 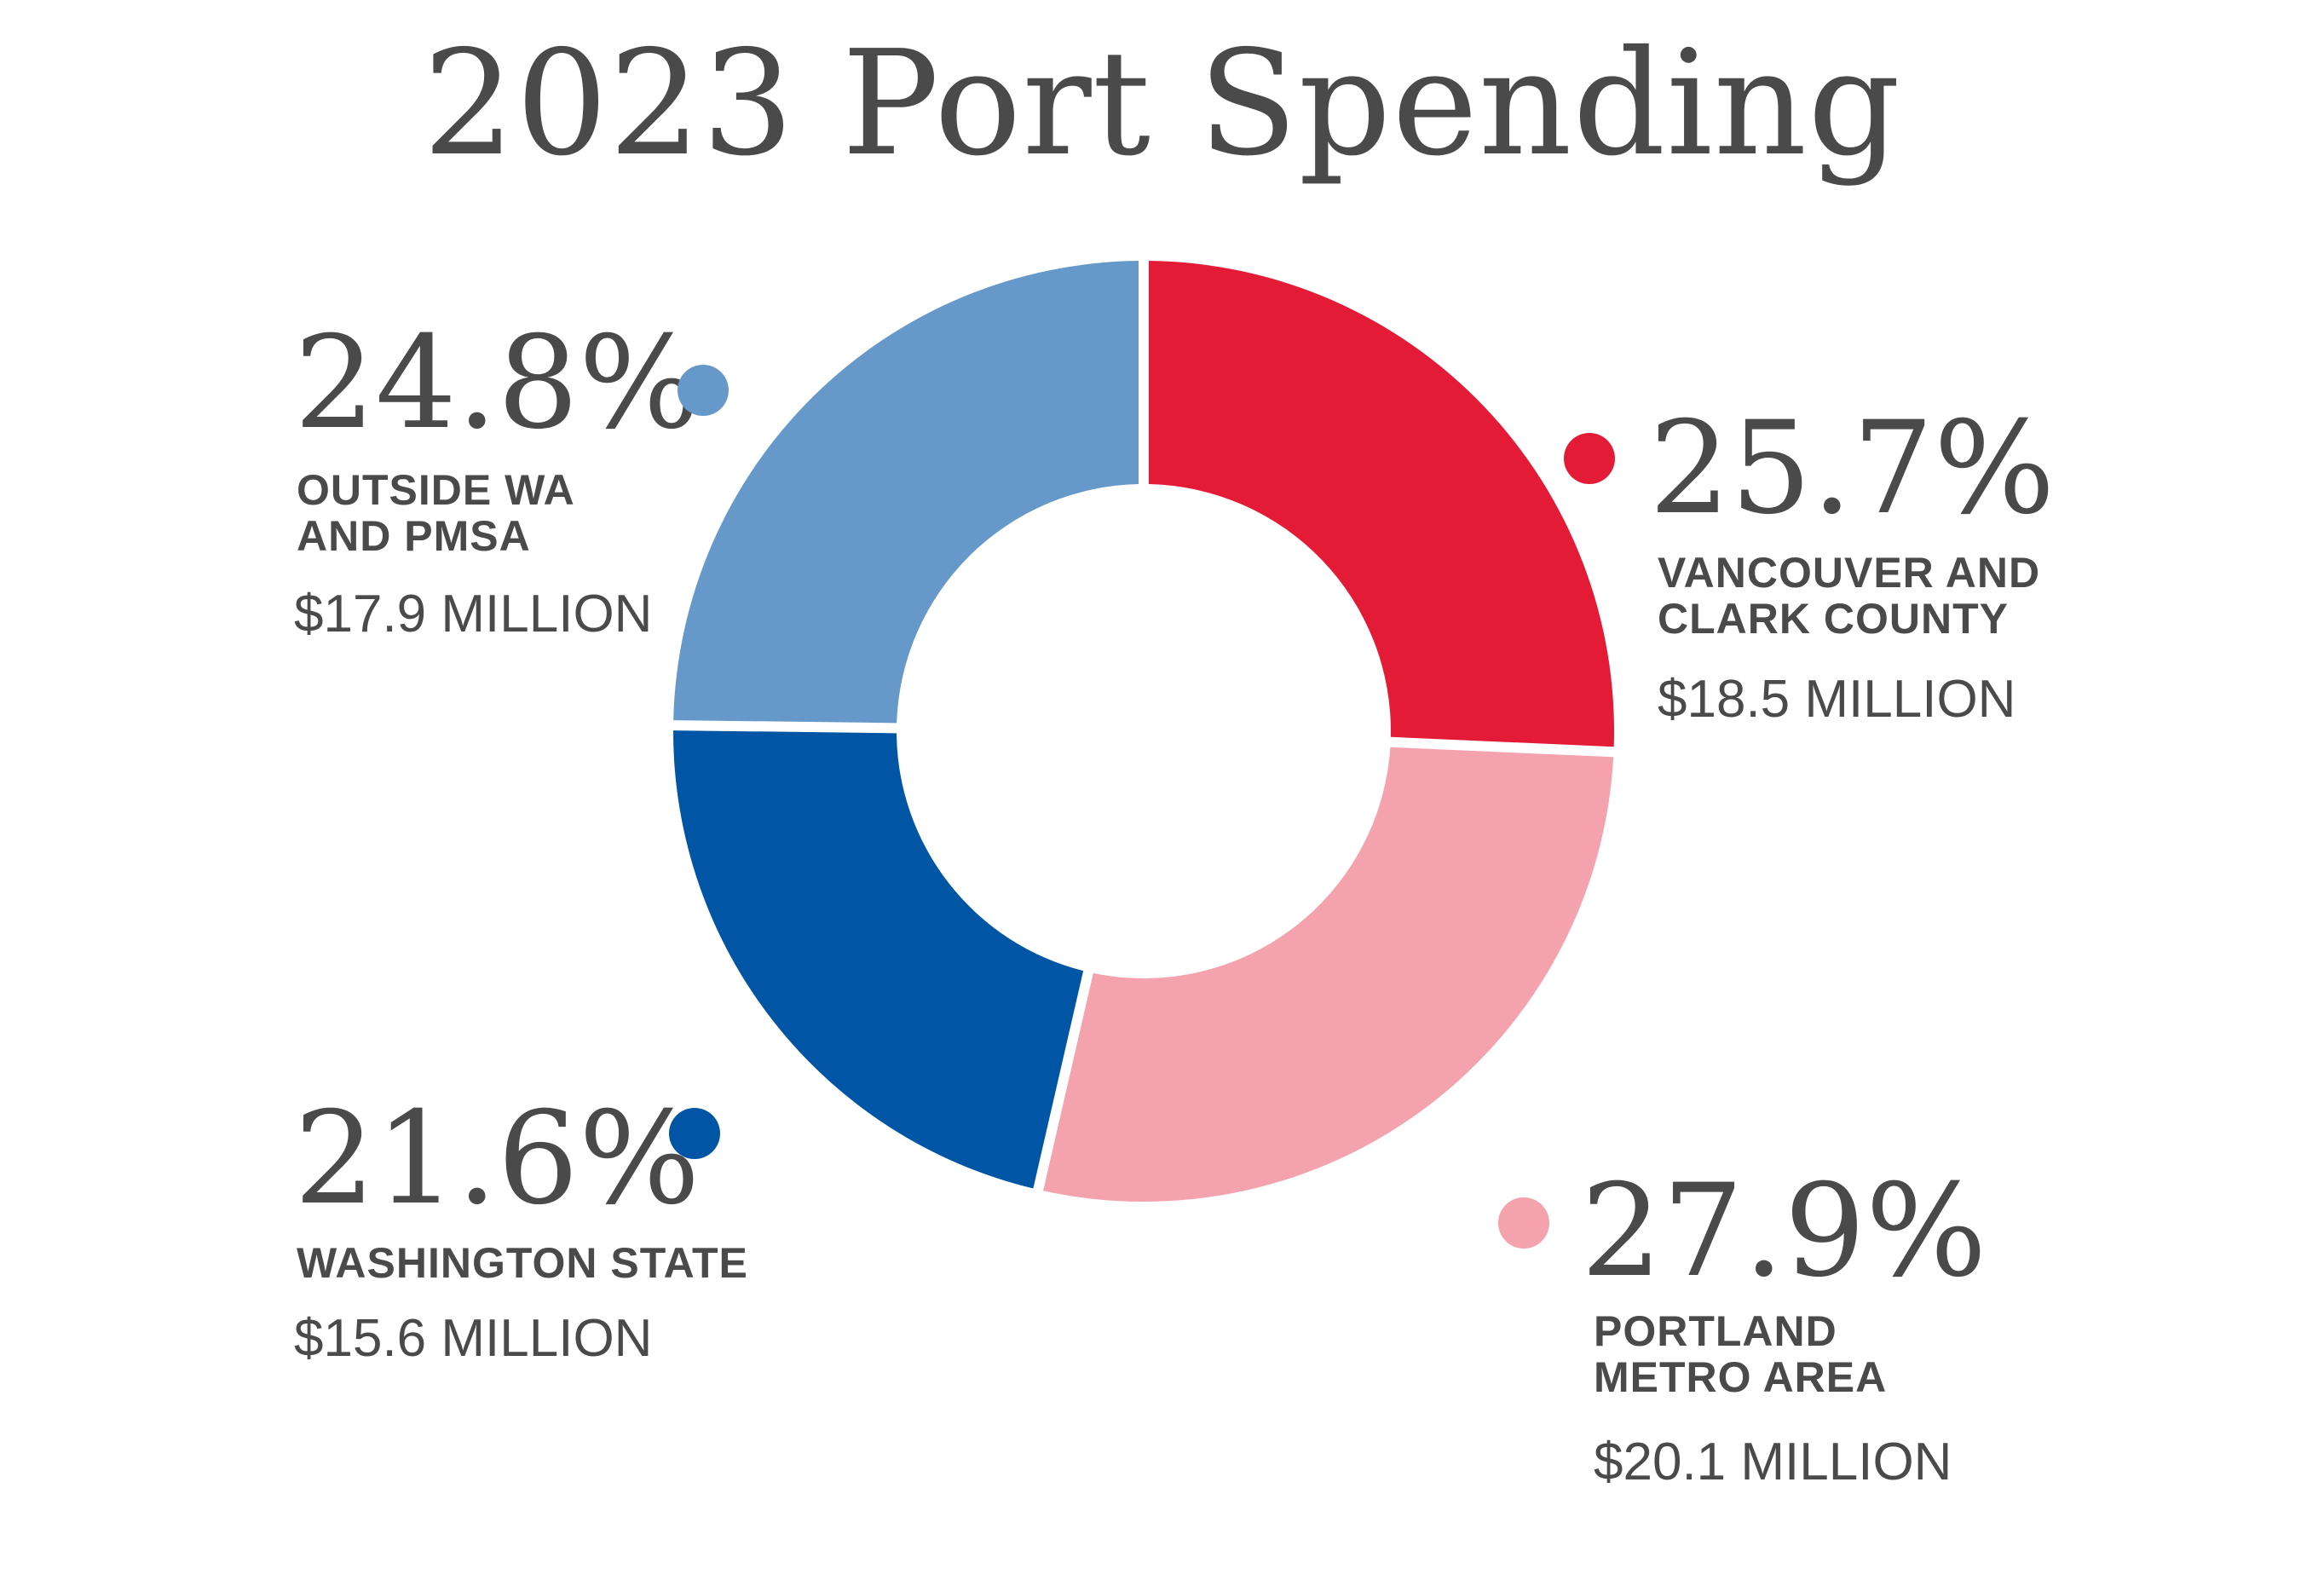 What do you see at coordinates (694, 1133) in the screenshot?
I see `washington-legend-dot` at bounding box center [694, 1133].